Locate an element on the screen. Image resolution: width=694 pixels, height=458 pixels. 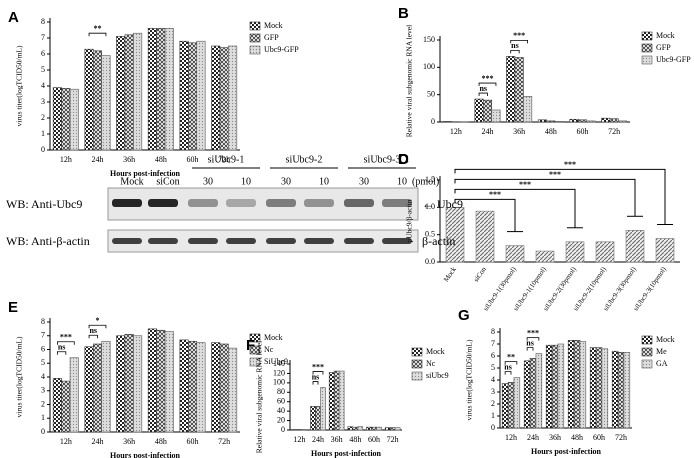
row-target: β-actin is located at coordinates (438, 241).